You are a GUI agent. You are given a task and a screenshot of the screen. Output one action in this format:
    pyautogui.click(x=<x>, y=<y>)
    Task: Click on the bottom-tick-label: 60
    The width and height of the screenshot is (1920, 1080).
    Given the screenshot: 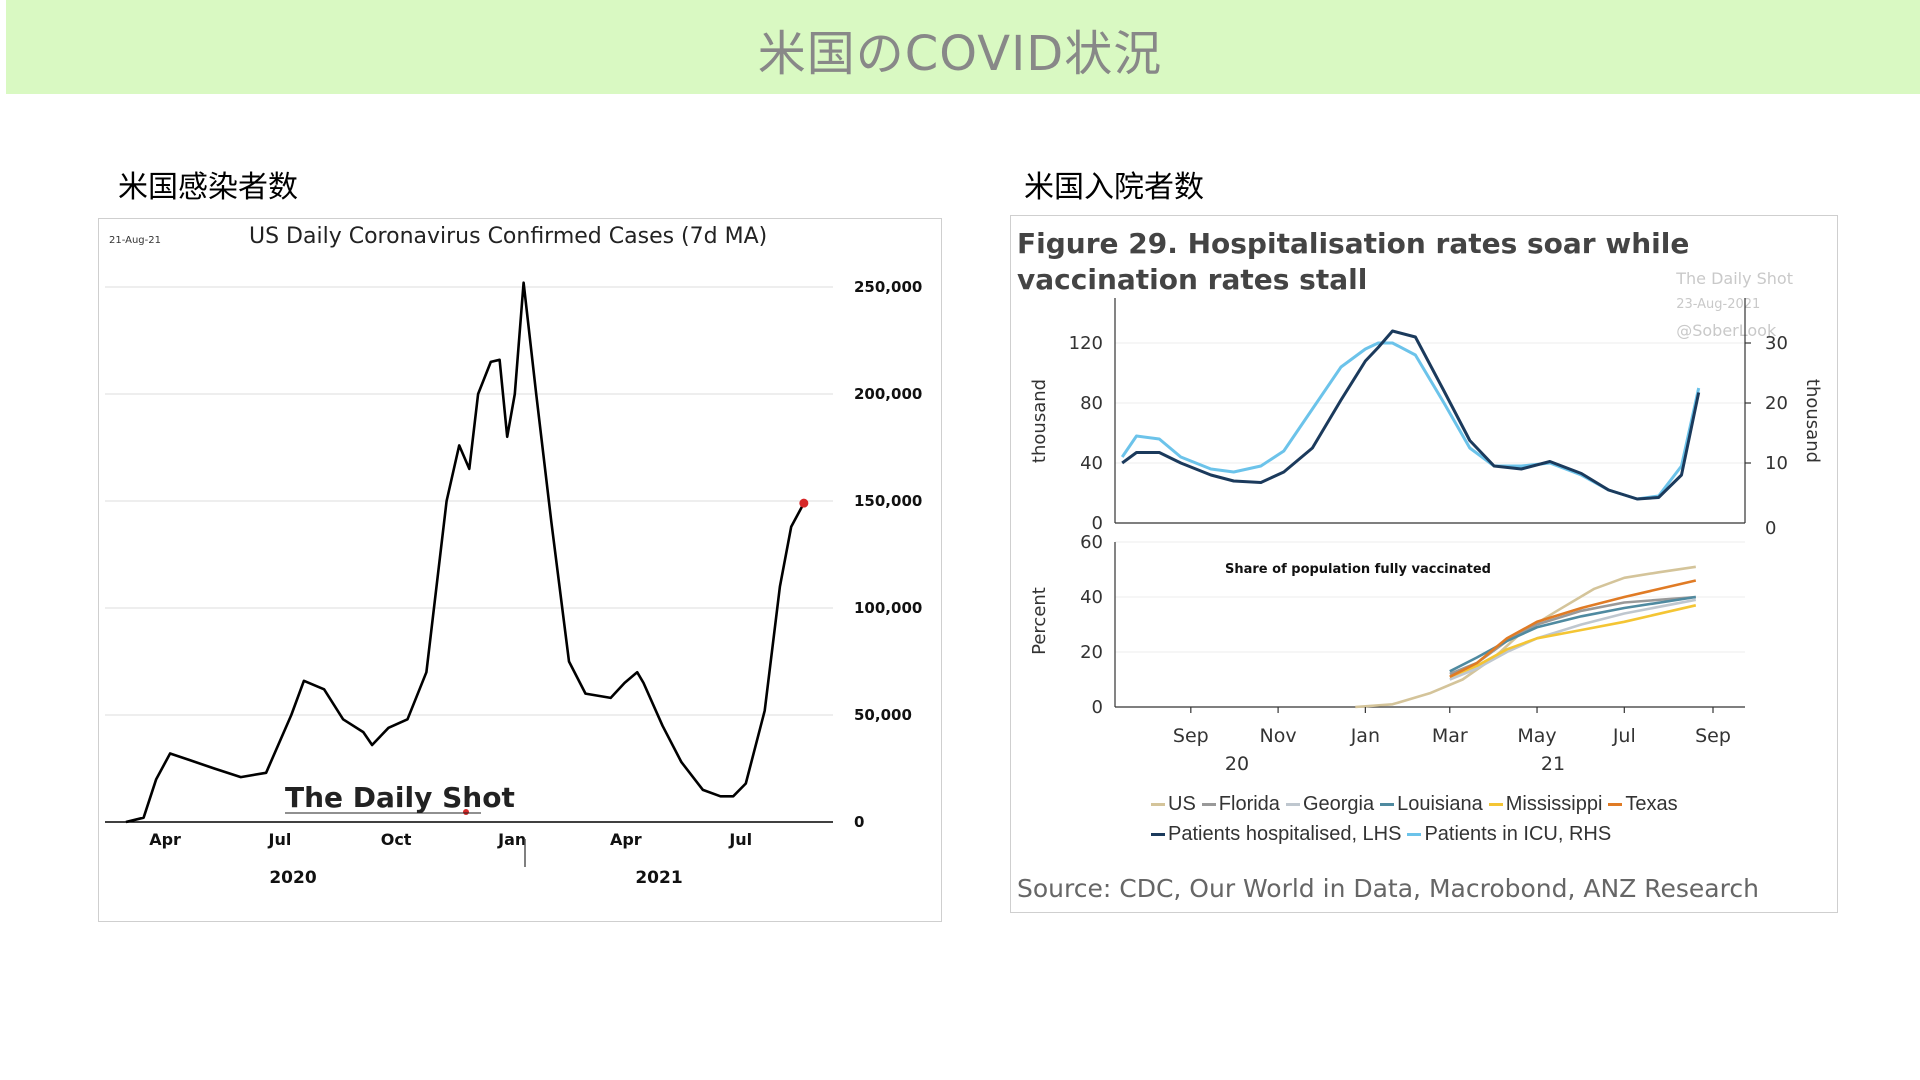 What is the action you would take?
    pyautogui.click(x=1091, y=542)
    